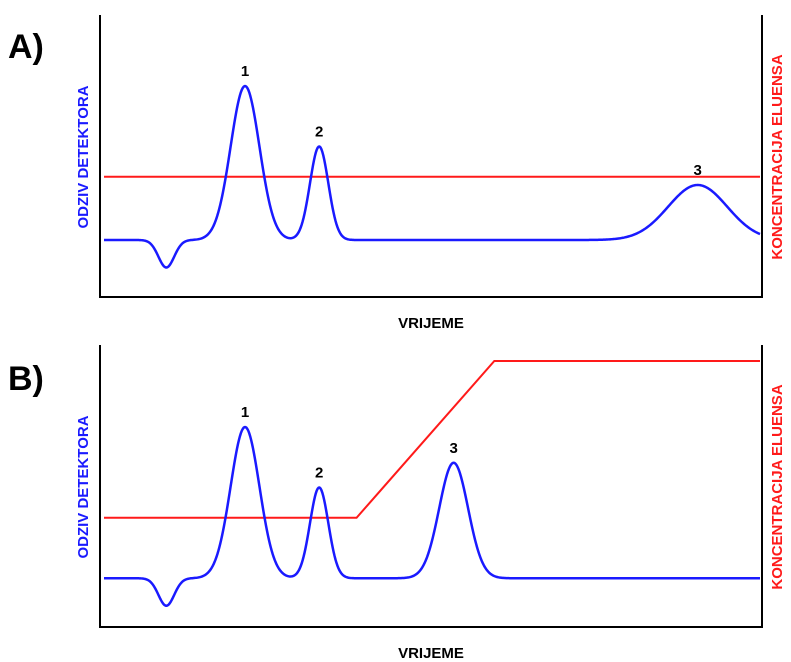  I want to click on panel-a-right-axis-title: KONCENTRACIJA ELUENSA, so click(777, 156).